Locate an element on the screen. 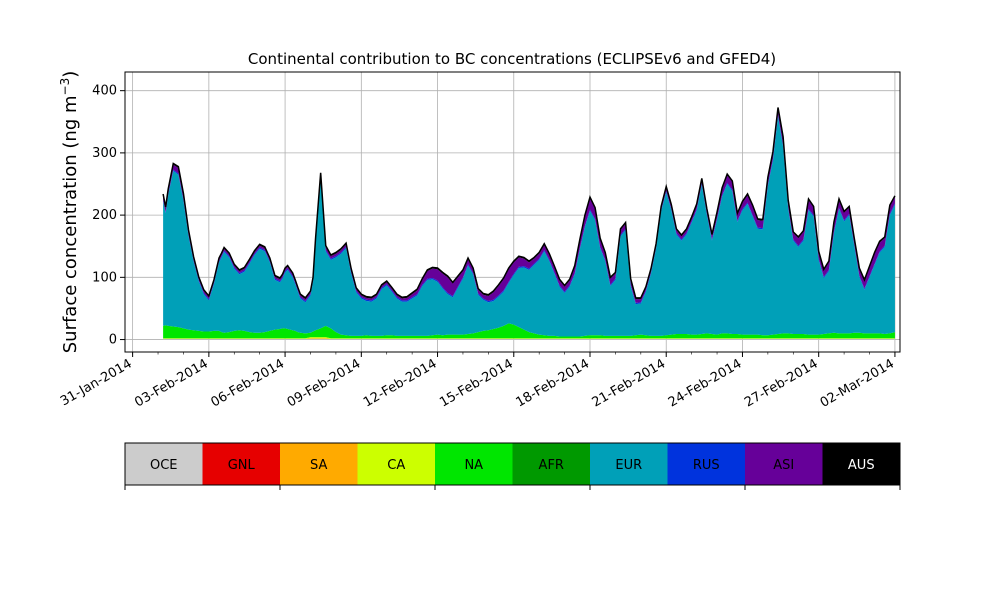 The image size is (1000, 600). x-tick-label: 24-Feb-2014 is located at coordinates (705, 383).